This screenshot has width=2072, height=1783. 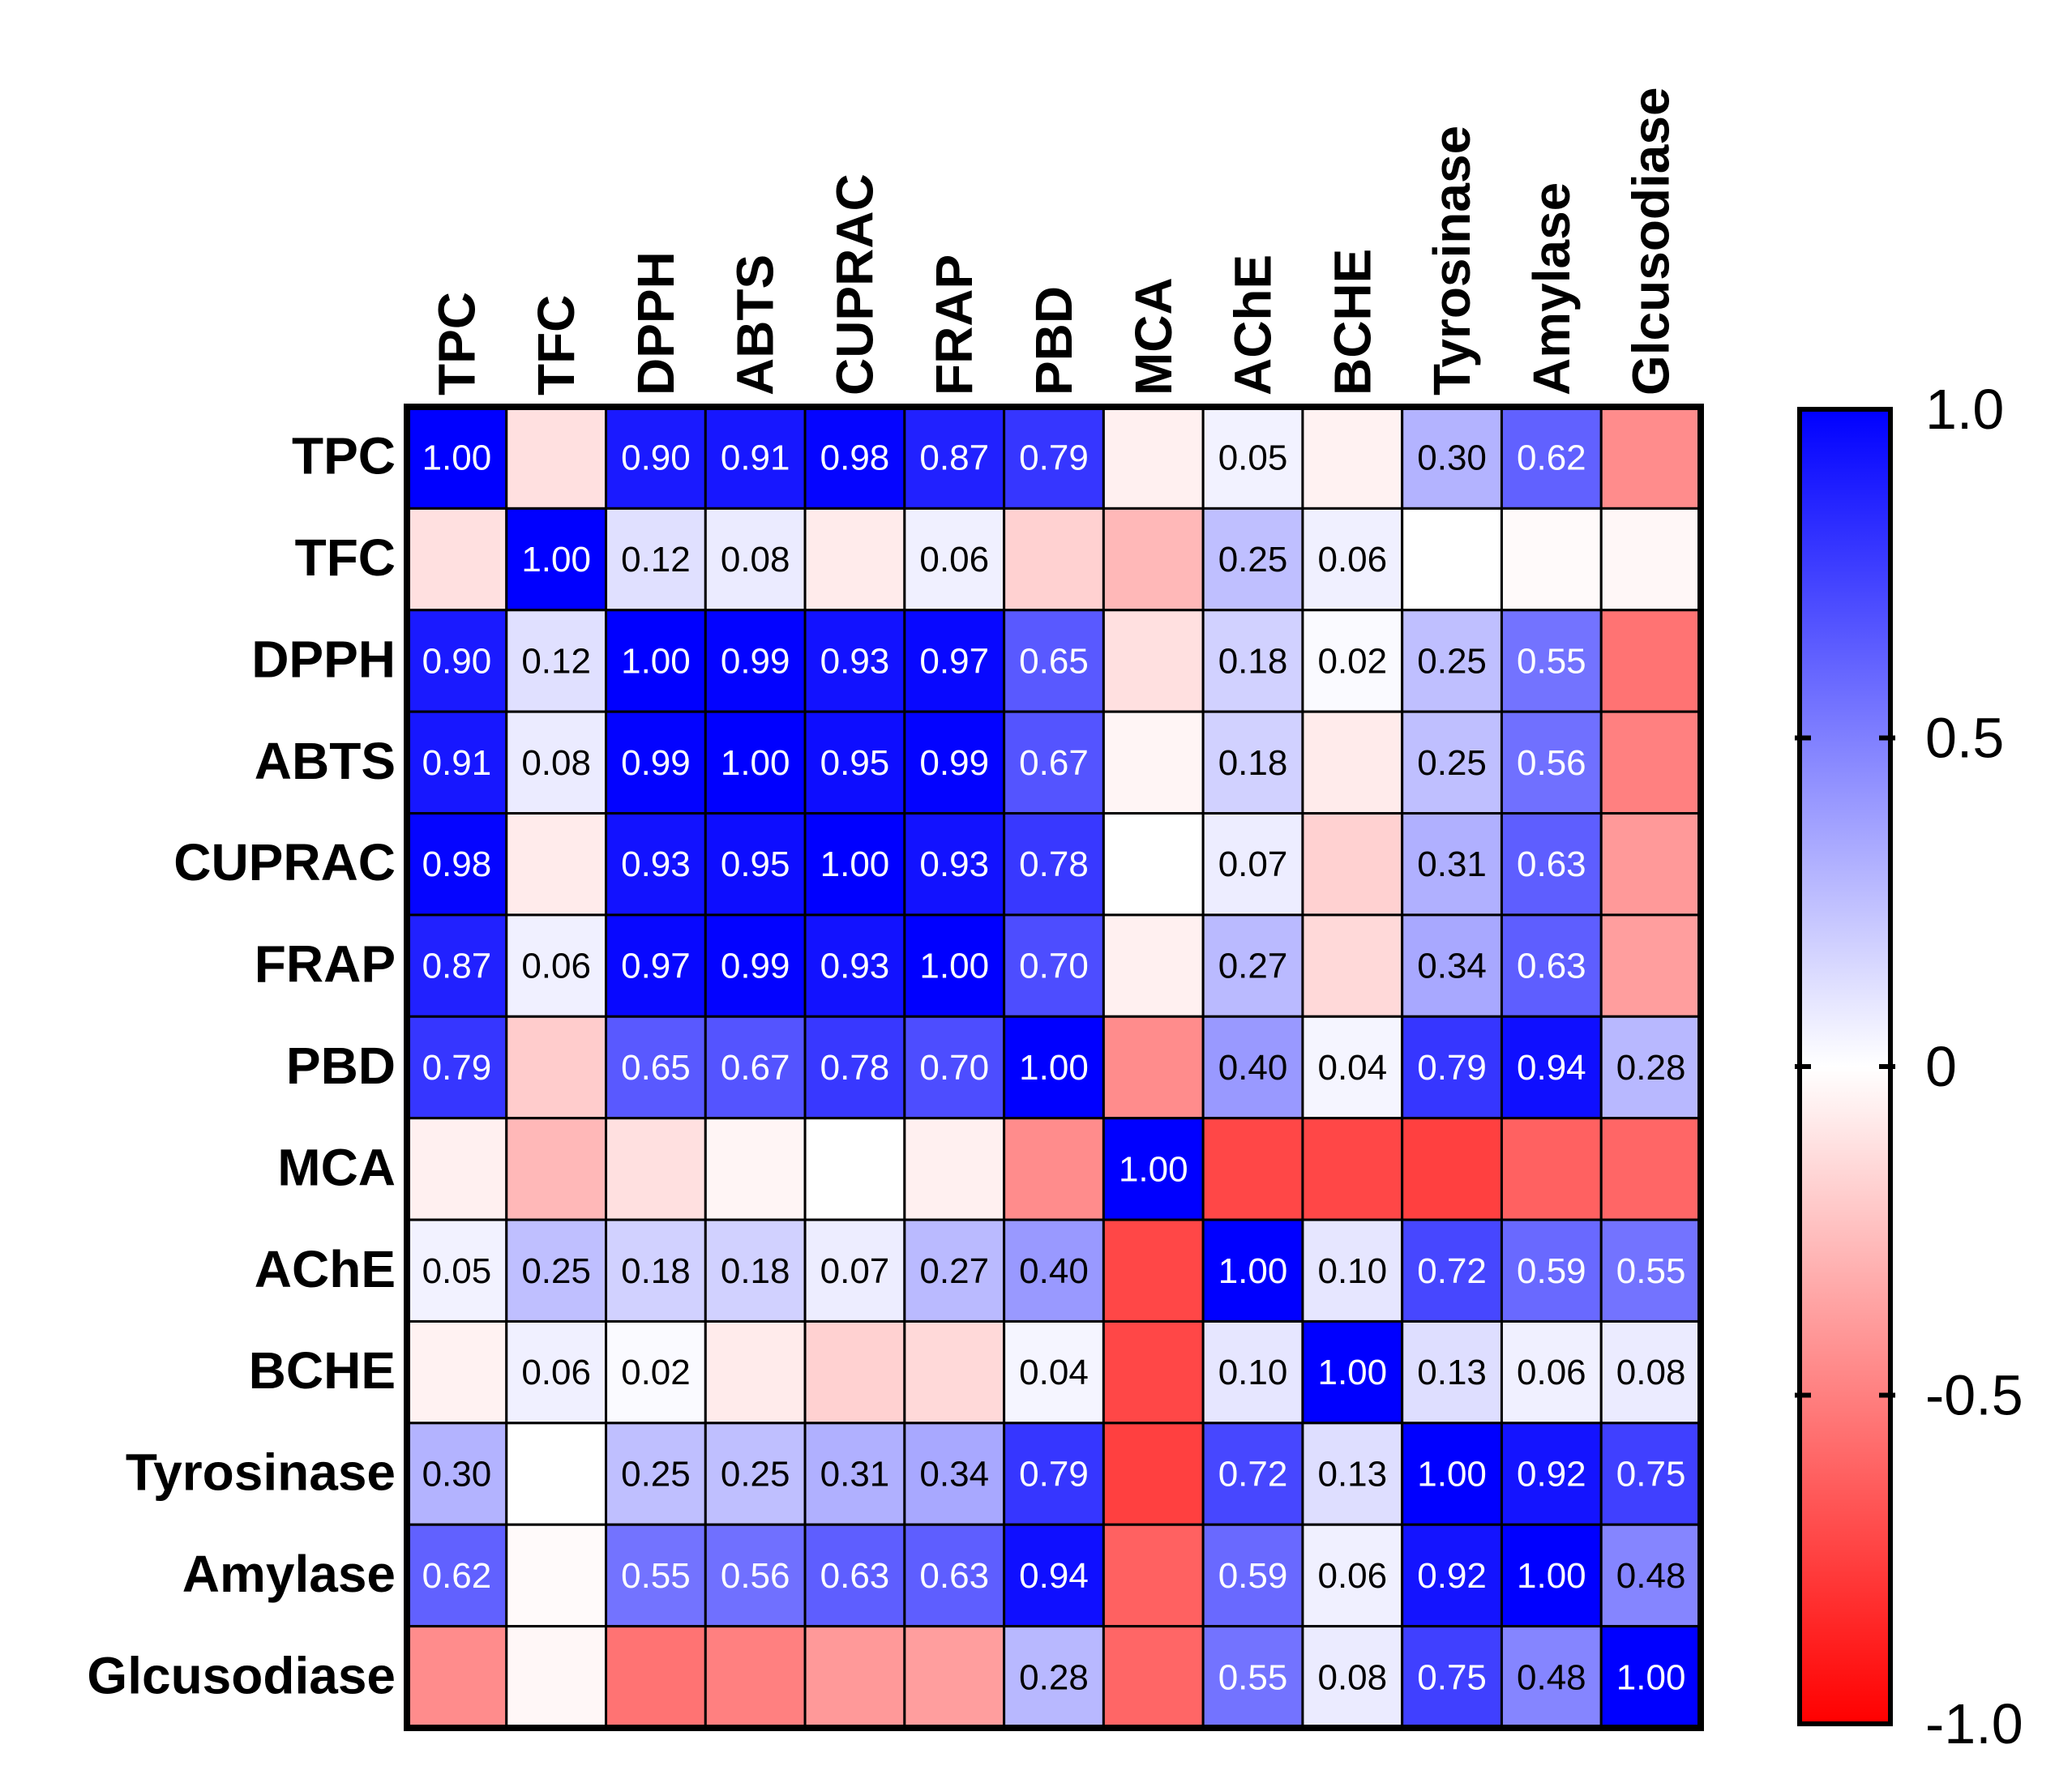 I want to click on cell-value-label: 0.40, so click(x=1253, y=1068).